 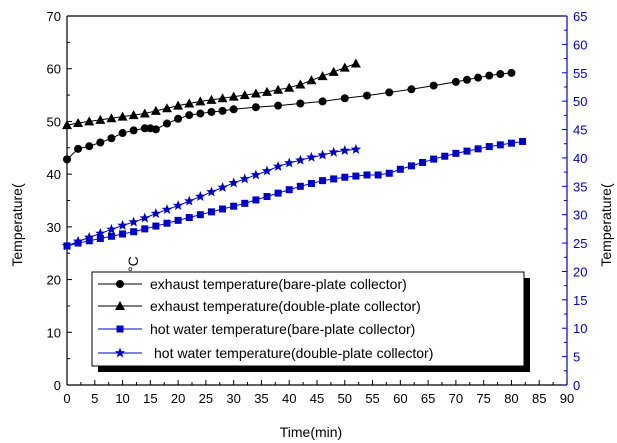 I want to click on y-left-axis-ticks: 0 10 20 30 40 50 60 70, so click(x=59, y=201).